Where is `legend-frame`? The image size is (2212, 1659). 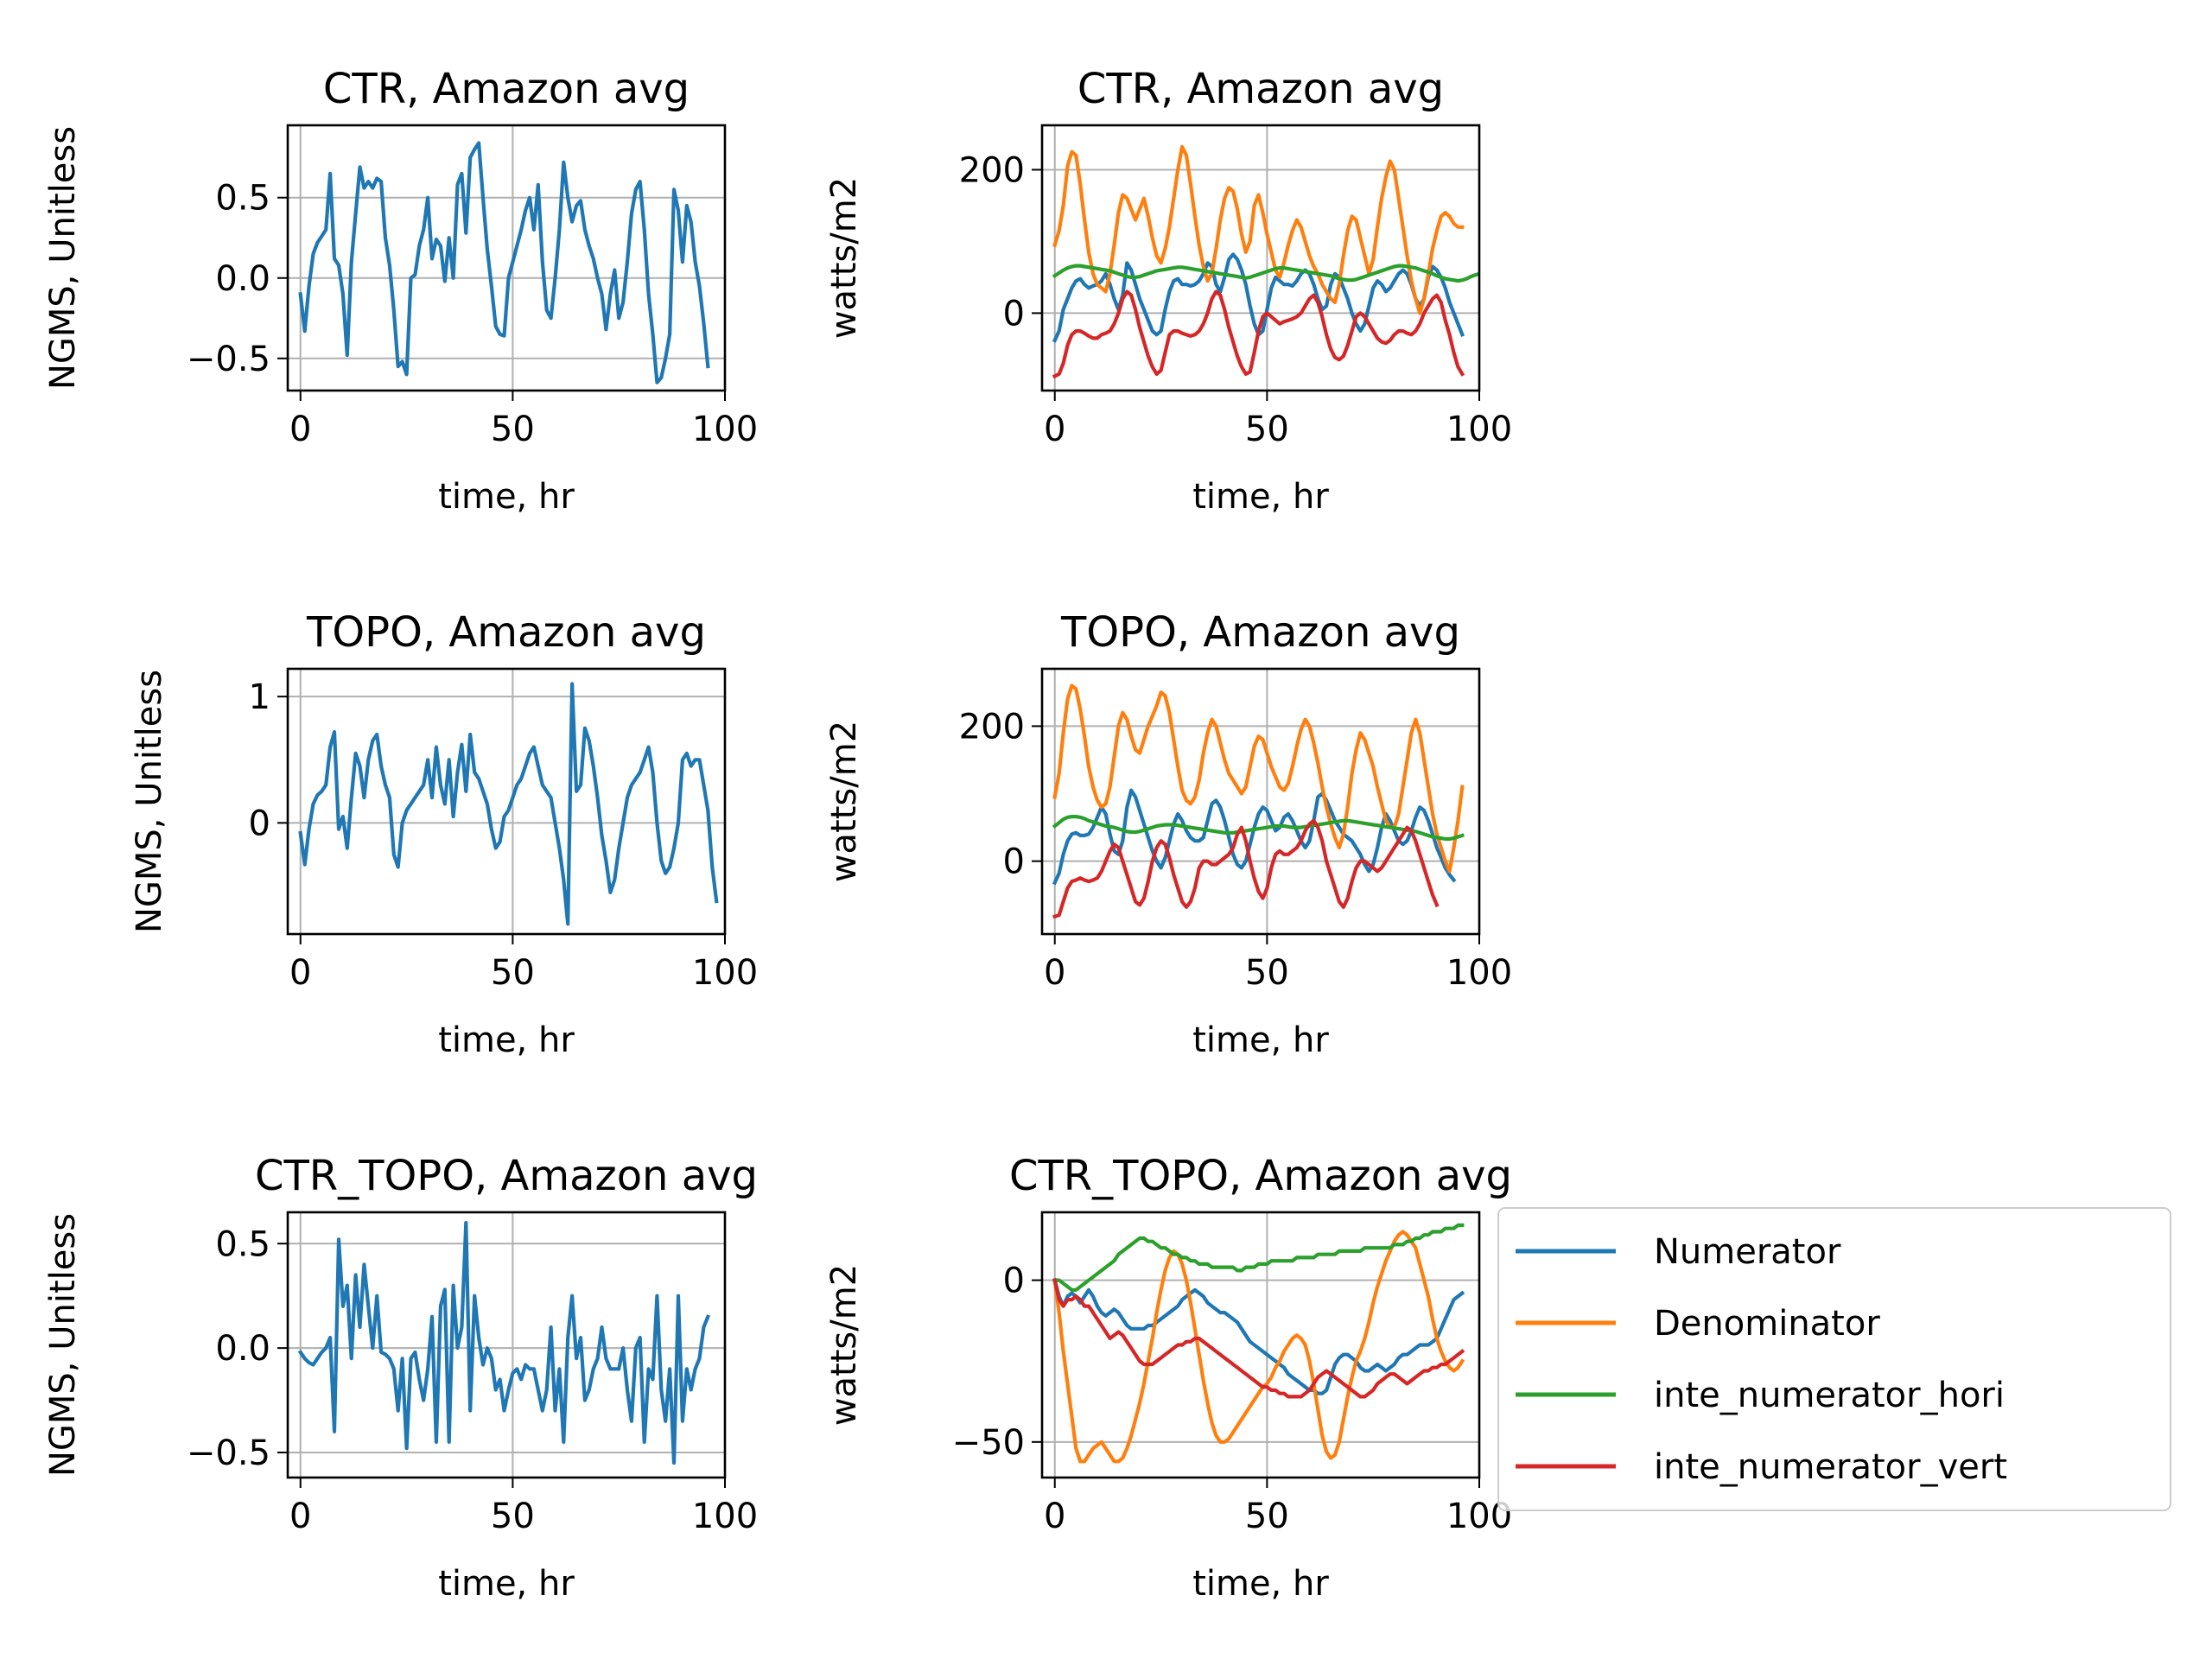 legend-frame is located at coordinates (1834, 1359).